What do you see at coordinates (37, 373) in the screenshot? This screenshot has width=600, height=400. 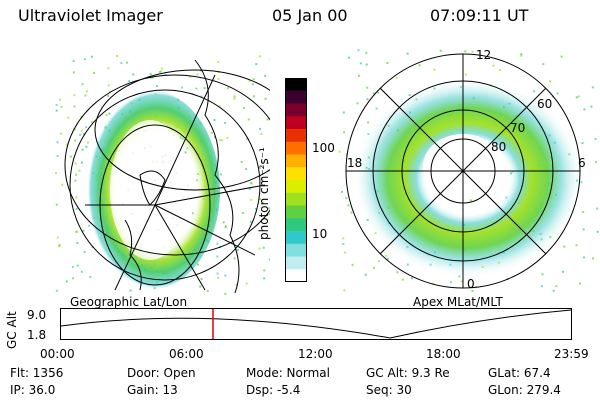 I see `flight-number: Flt: 1356` at bounding box center [37, 373].